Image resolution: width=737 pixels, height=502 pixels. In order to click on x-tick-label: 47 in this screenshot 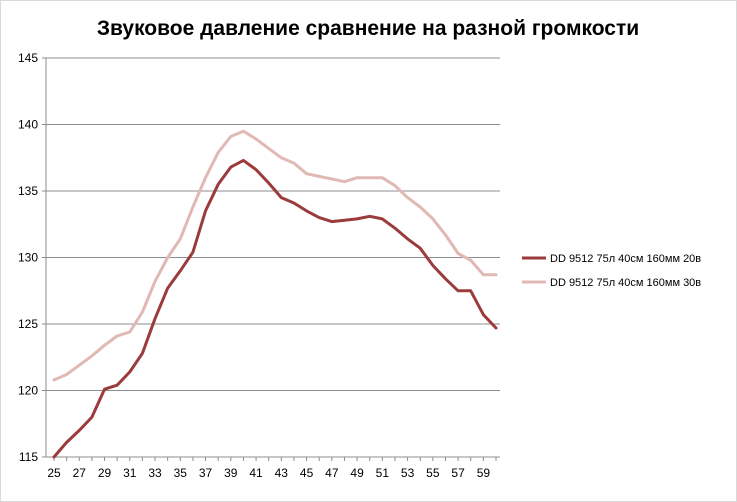, I will do `click(332, 473)`.